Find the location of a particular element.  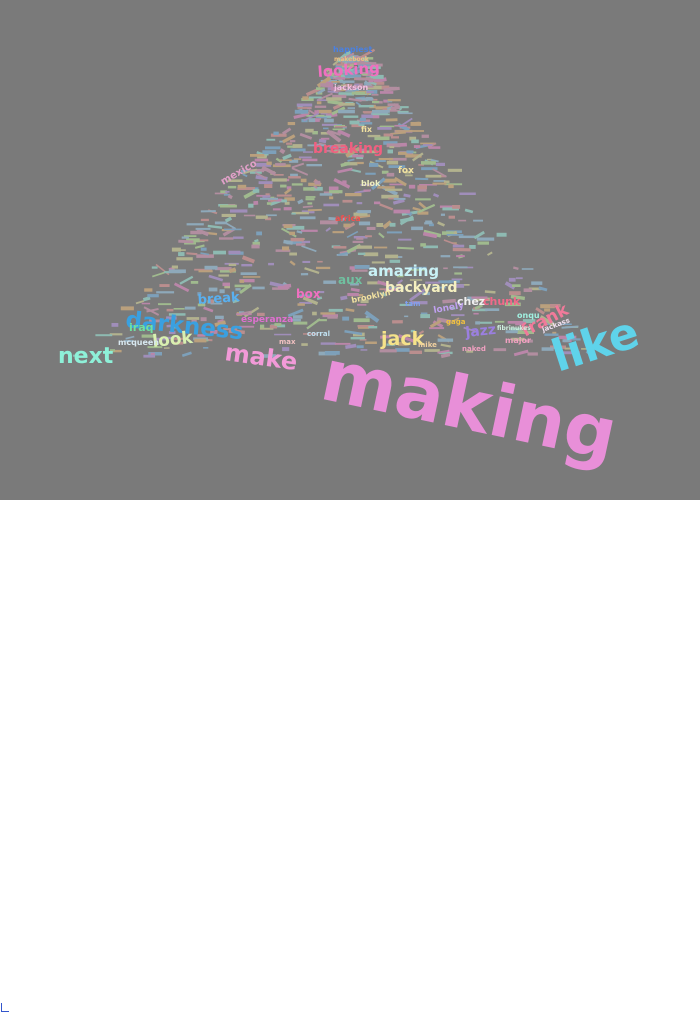

word-max: max is located at coordinates (287, 342).